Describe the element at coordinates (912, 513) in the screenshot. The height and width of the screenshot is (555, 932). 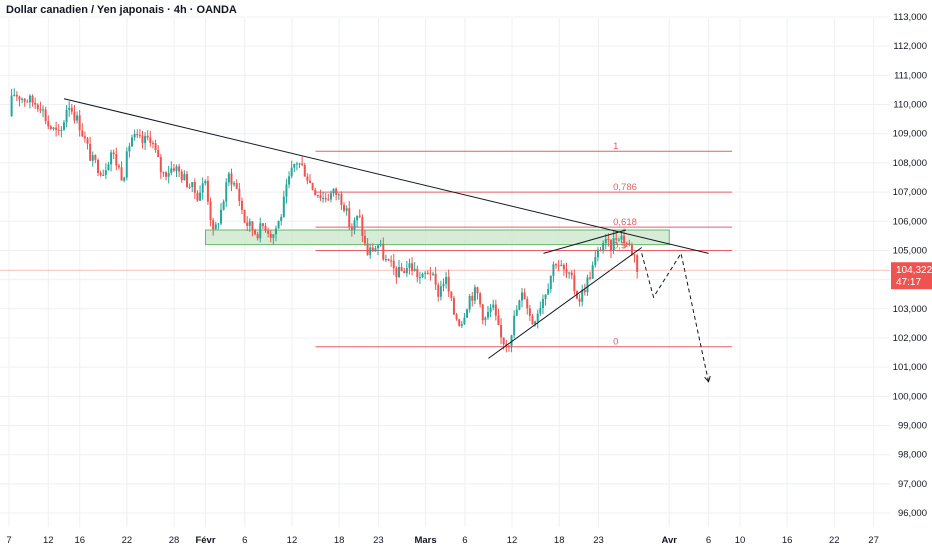
I see `price-tick-label: 96,000` at that location.